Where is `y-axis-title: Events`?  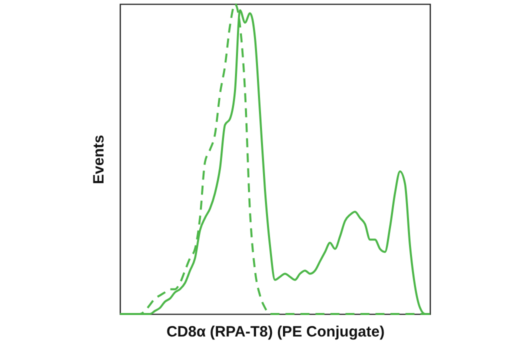 y-axis-title: Events is located at coordinates (99, 159).